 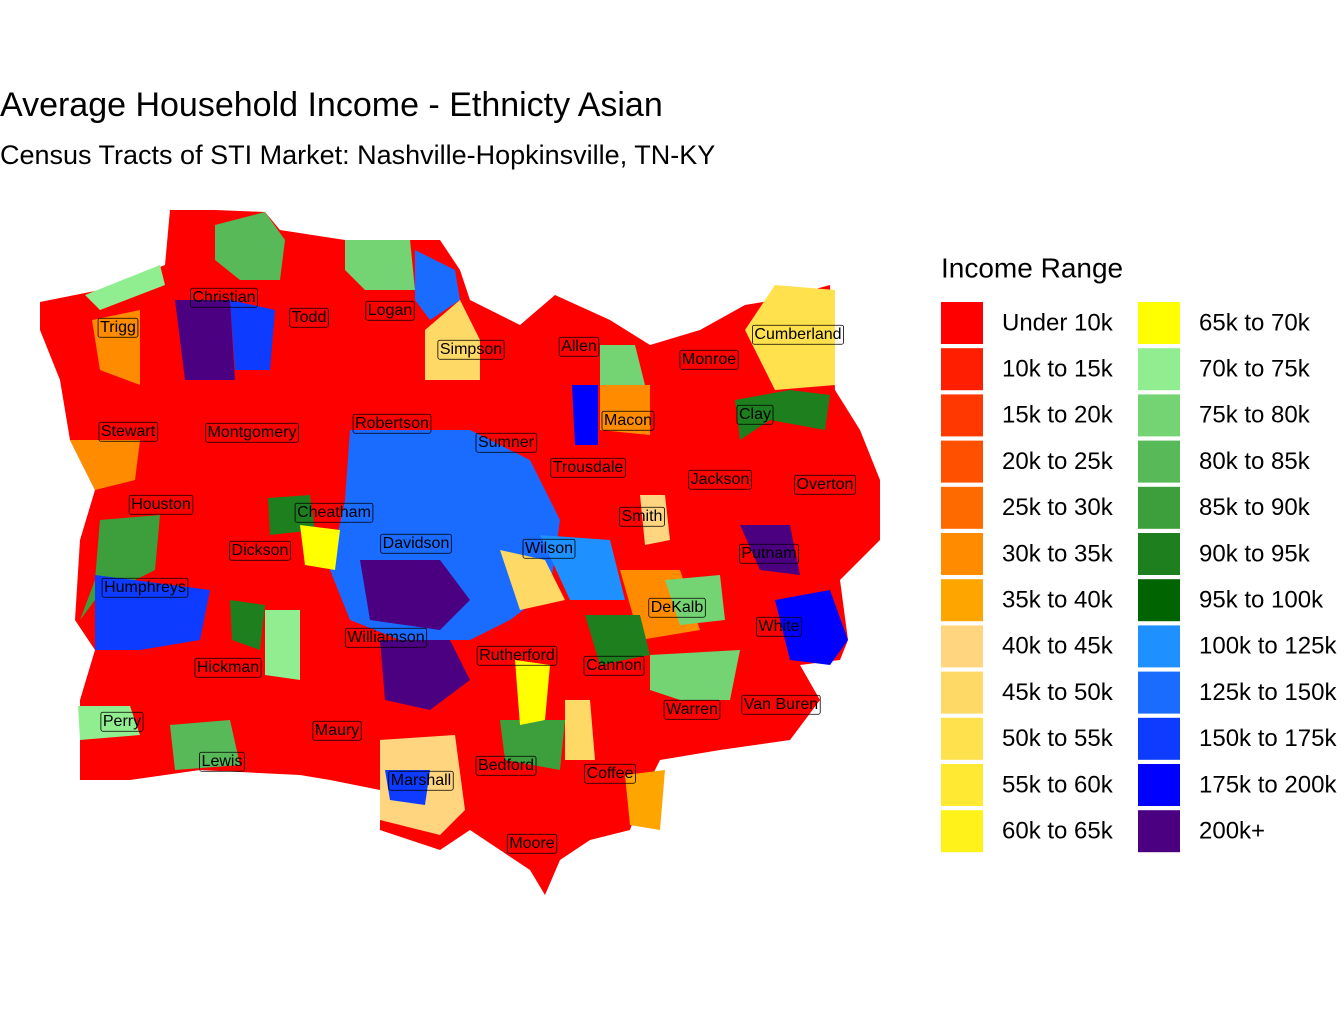 I want to click on legend-label: 65k to 70k, so click(x=1255, y=322).